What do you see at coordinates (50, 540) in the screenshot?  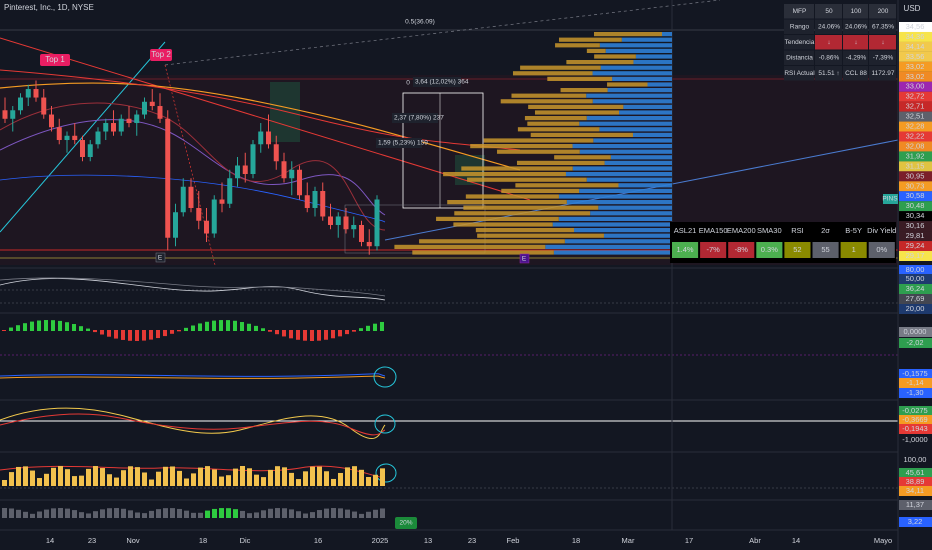 I see `x-label: 14` at bounding box center [50, 540].